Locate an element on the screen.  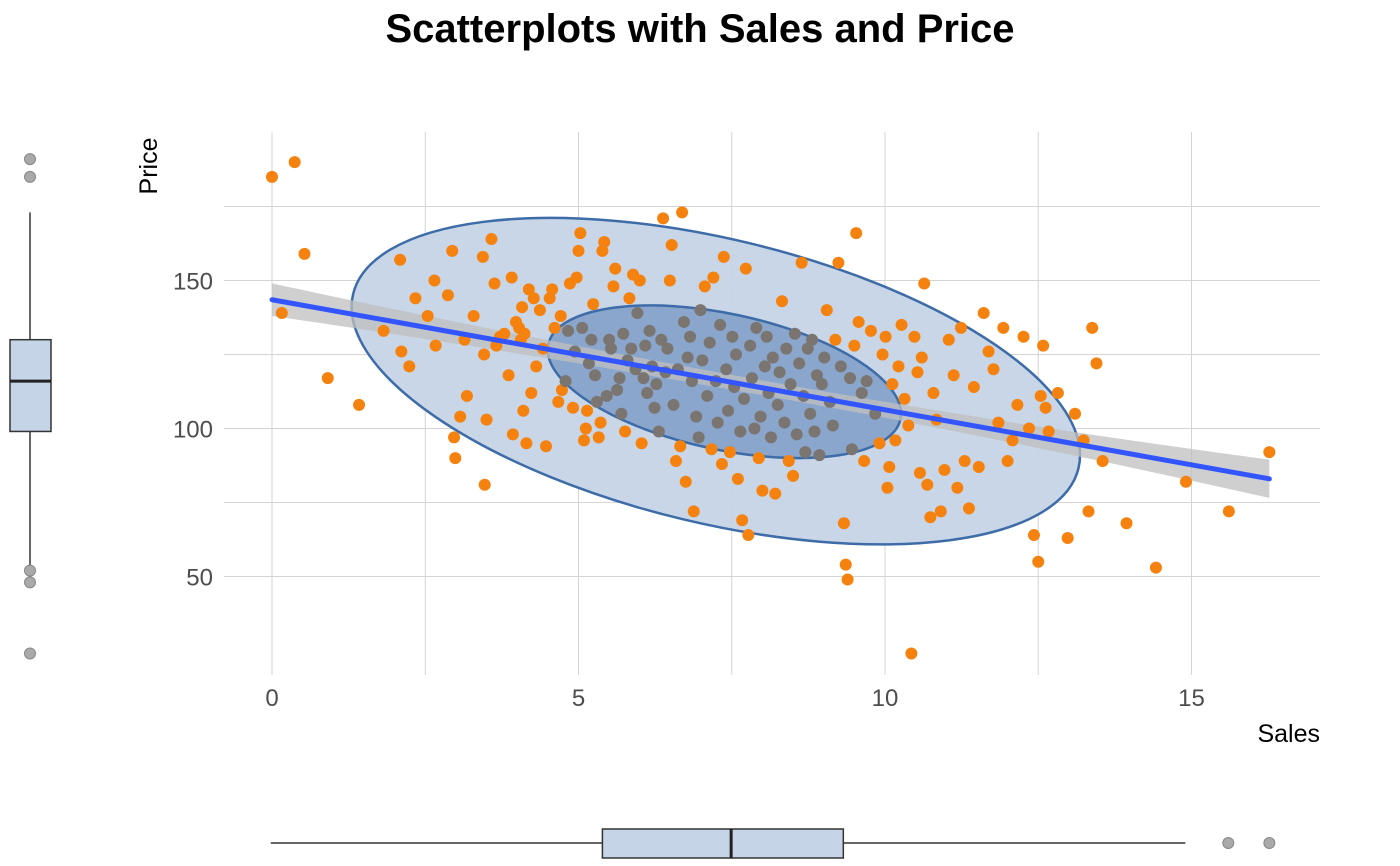
y-axis-title: Price is located at coordinates (149, 166).